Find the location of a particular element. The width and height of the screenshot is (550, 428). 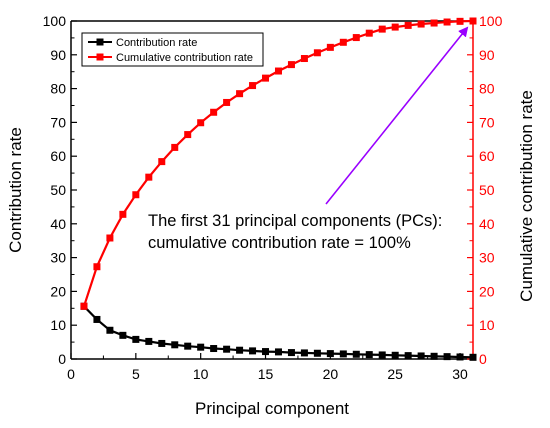

legend-entry-contribution-rate: Contribution rate is located at coordinates (142, 43).